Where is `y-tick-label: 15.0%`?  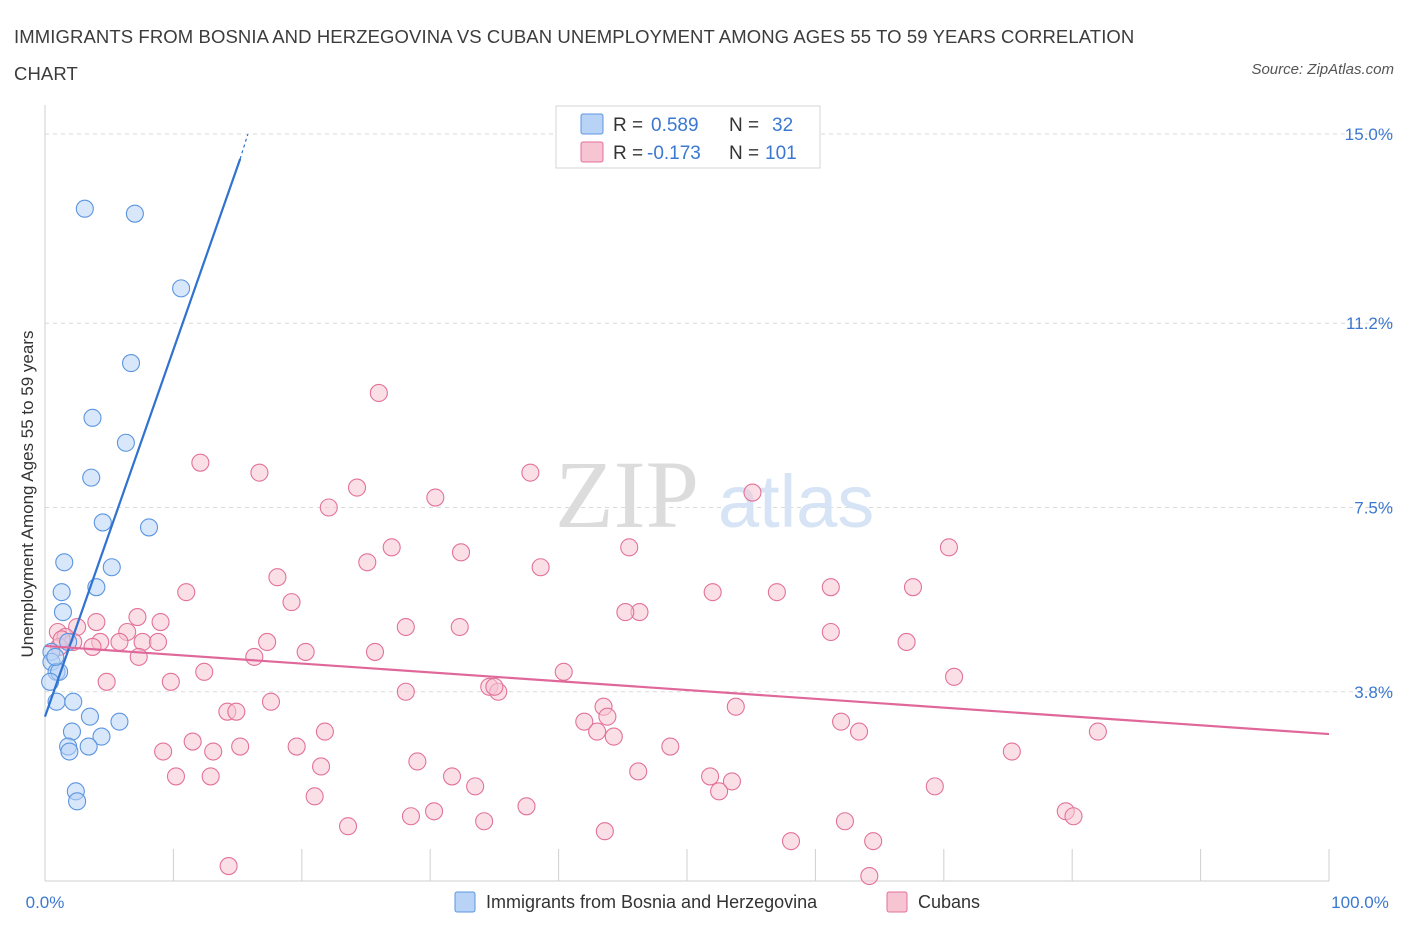 y-tick-label: 15.0% is located at coordinates (1369, 134).